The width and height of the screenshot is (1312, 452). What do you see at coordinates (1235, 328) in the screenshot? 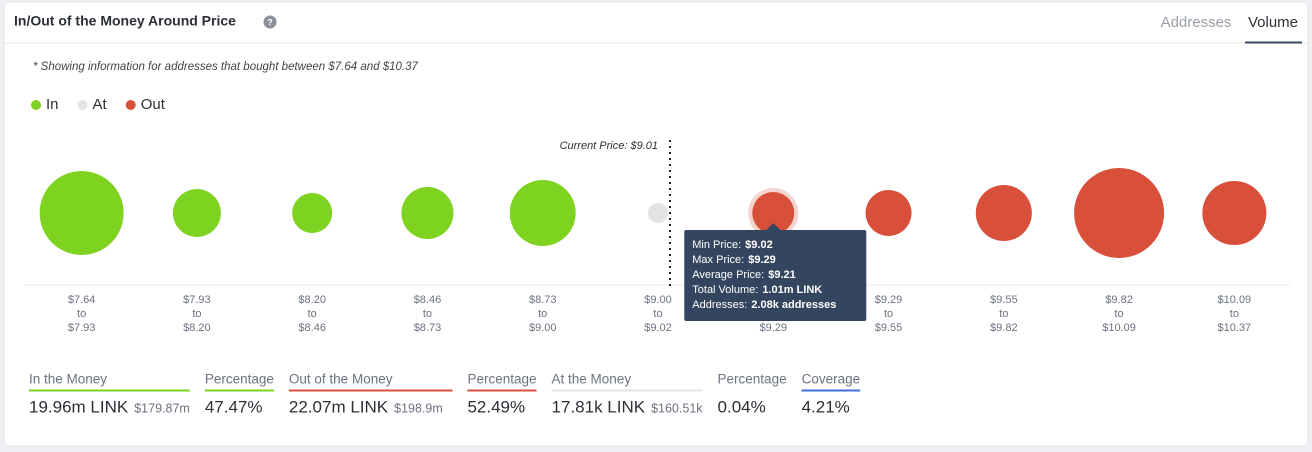
I see `x-tick-label: $10.37` at bounding box center [1235, 328].